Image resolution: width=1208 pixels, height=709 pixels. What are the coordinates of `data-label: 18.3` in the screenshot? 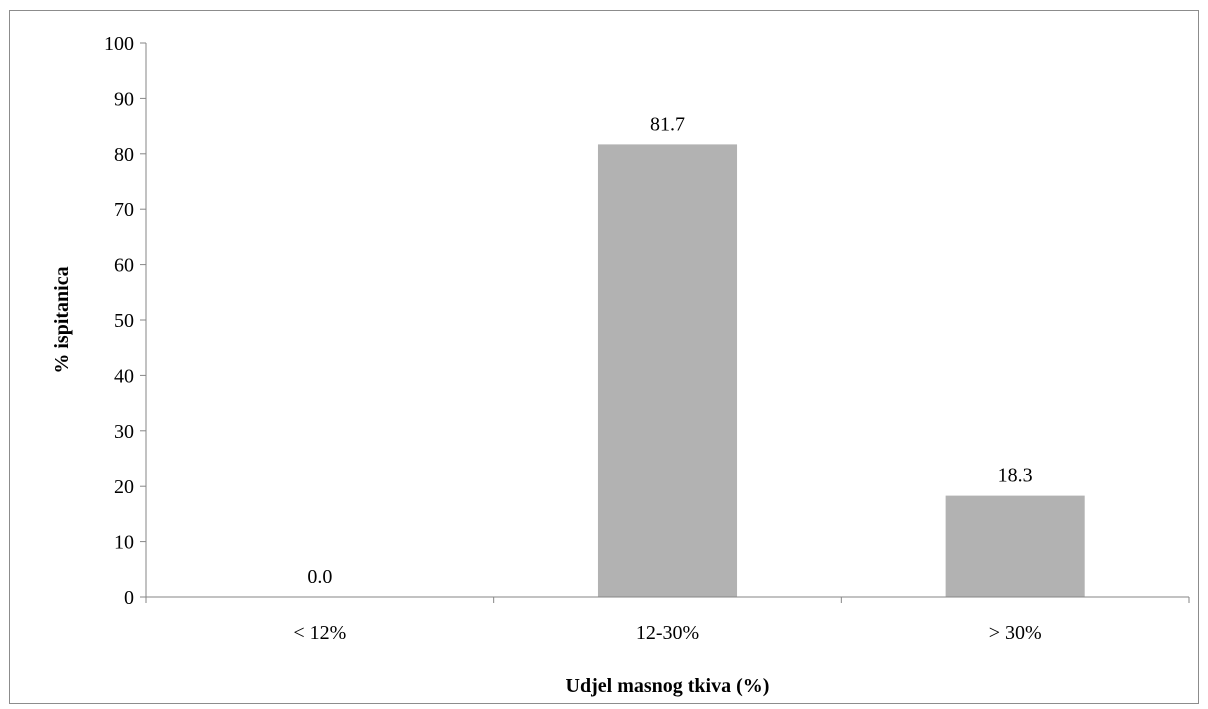 It's located at (1015, 476).